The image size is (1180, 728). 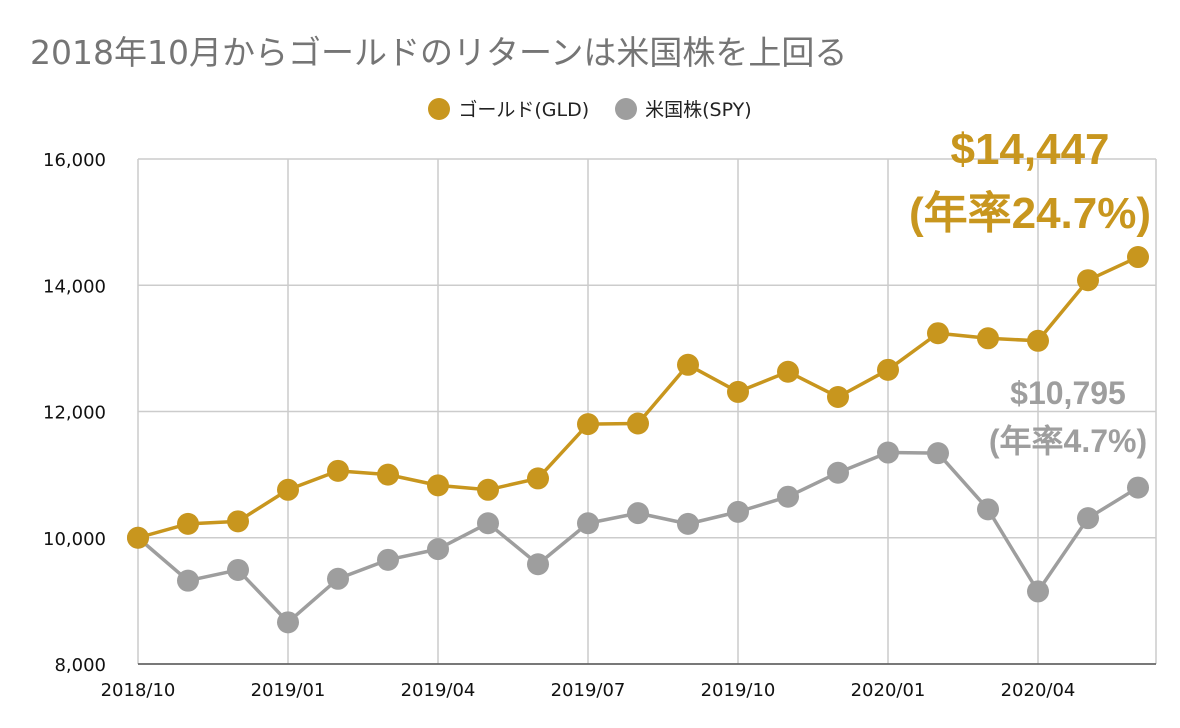 I want to click on spy-final-value: $10,795, so click(x=1068, y=393).